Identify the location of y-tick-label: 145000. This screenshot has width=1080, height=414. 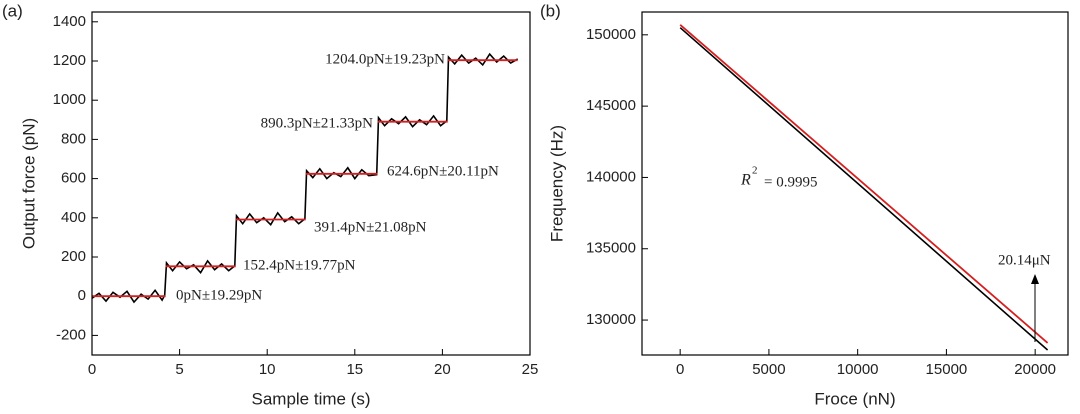
(611, 105).